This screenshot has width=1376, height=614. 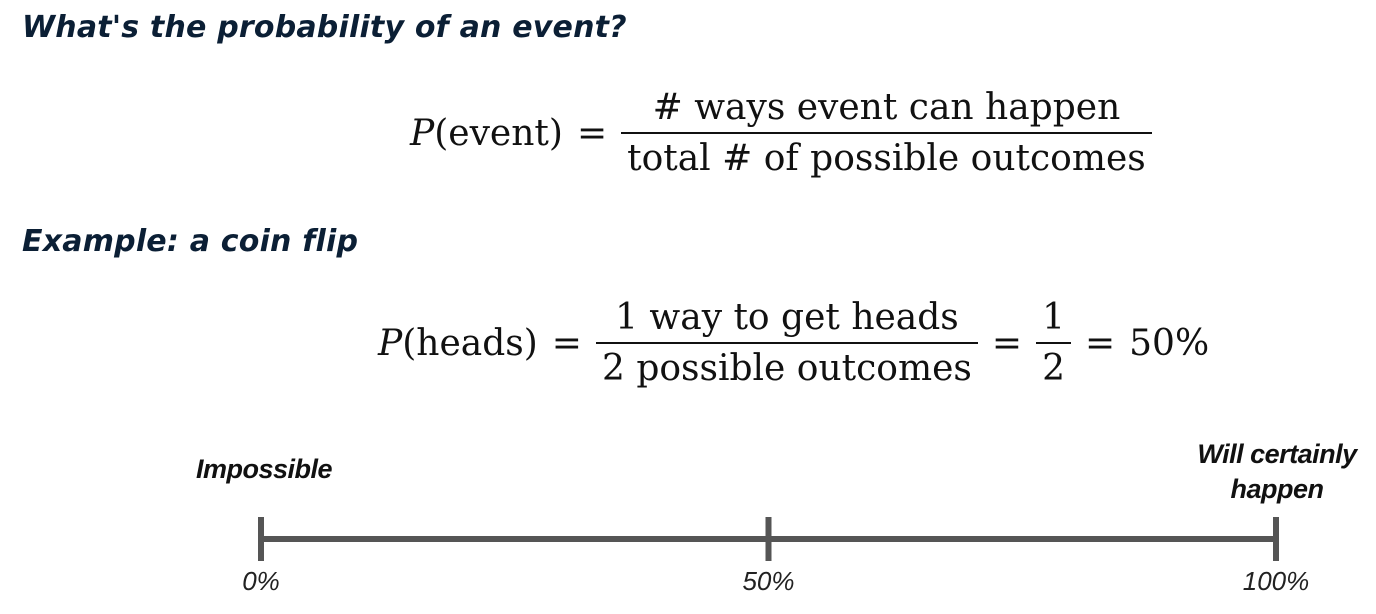 What do you see at coordinates (1053, 365) in the screenshot?
I see `fraction-denominator: 2` at bounding box center [1053, 365].